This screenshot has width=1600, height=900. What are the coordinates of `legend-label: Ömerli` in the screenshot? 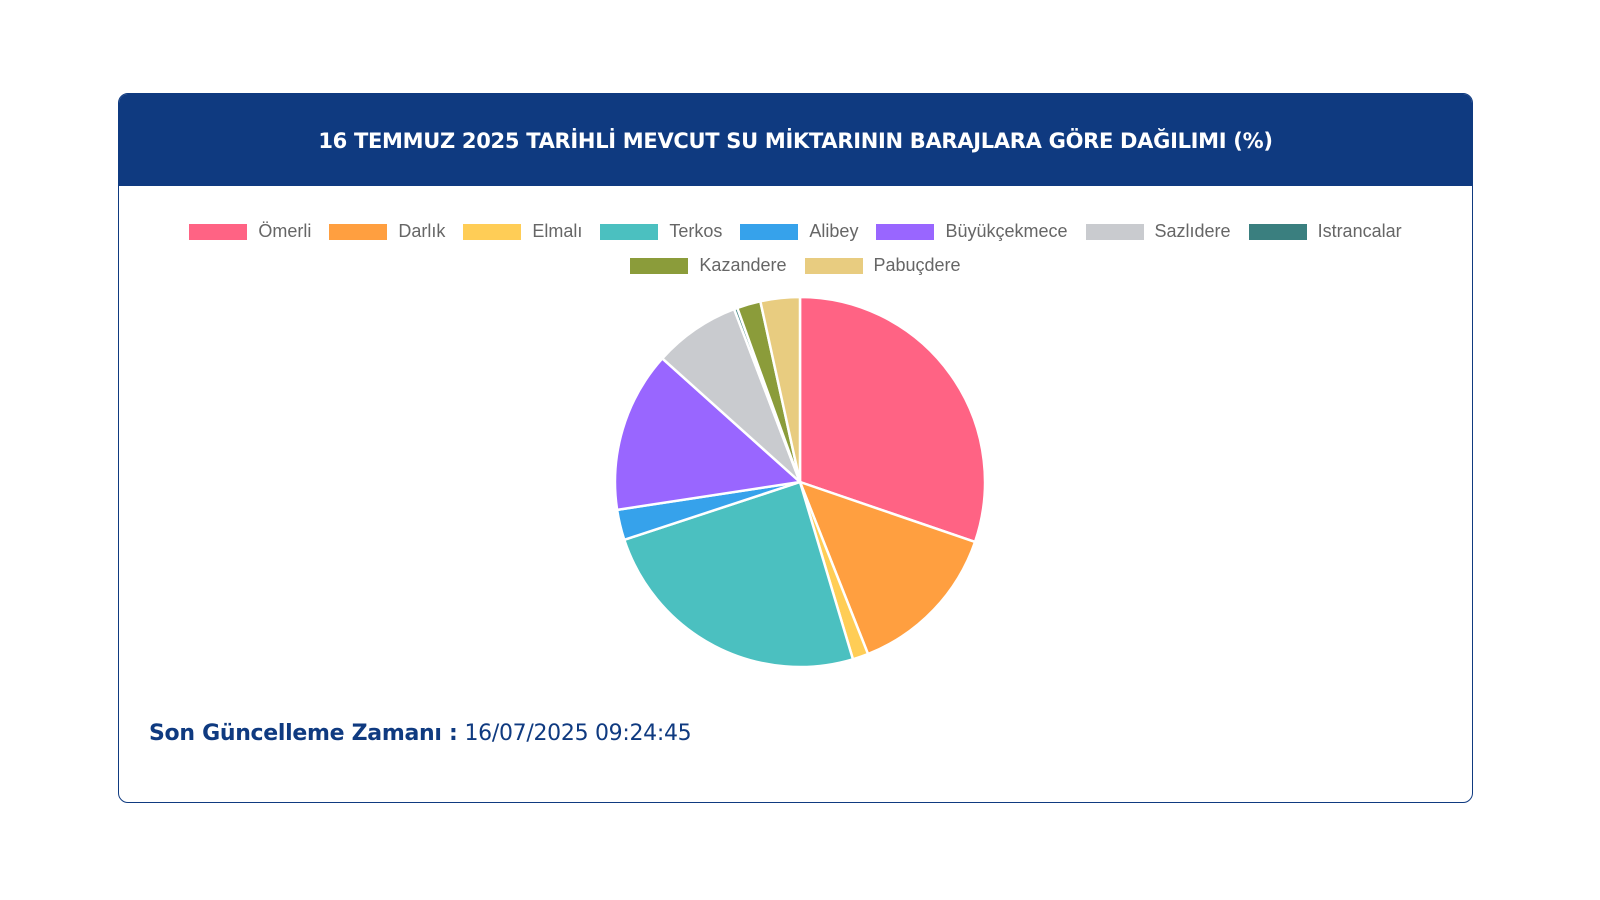 It's located at (285, 231).